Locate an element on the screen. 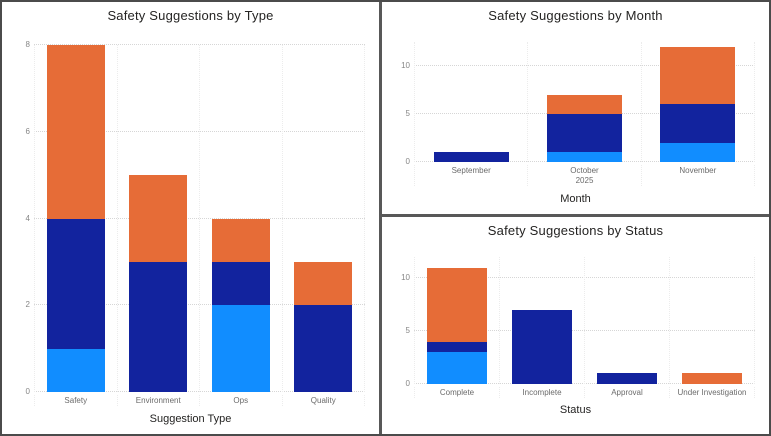 This screenshot has height=436, width=771. category-label: November is located at coordinates (698, 170).